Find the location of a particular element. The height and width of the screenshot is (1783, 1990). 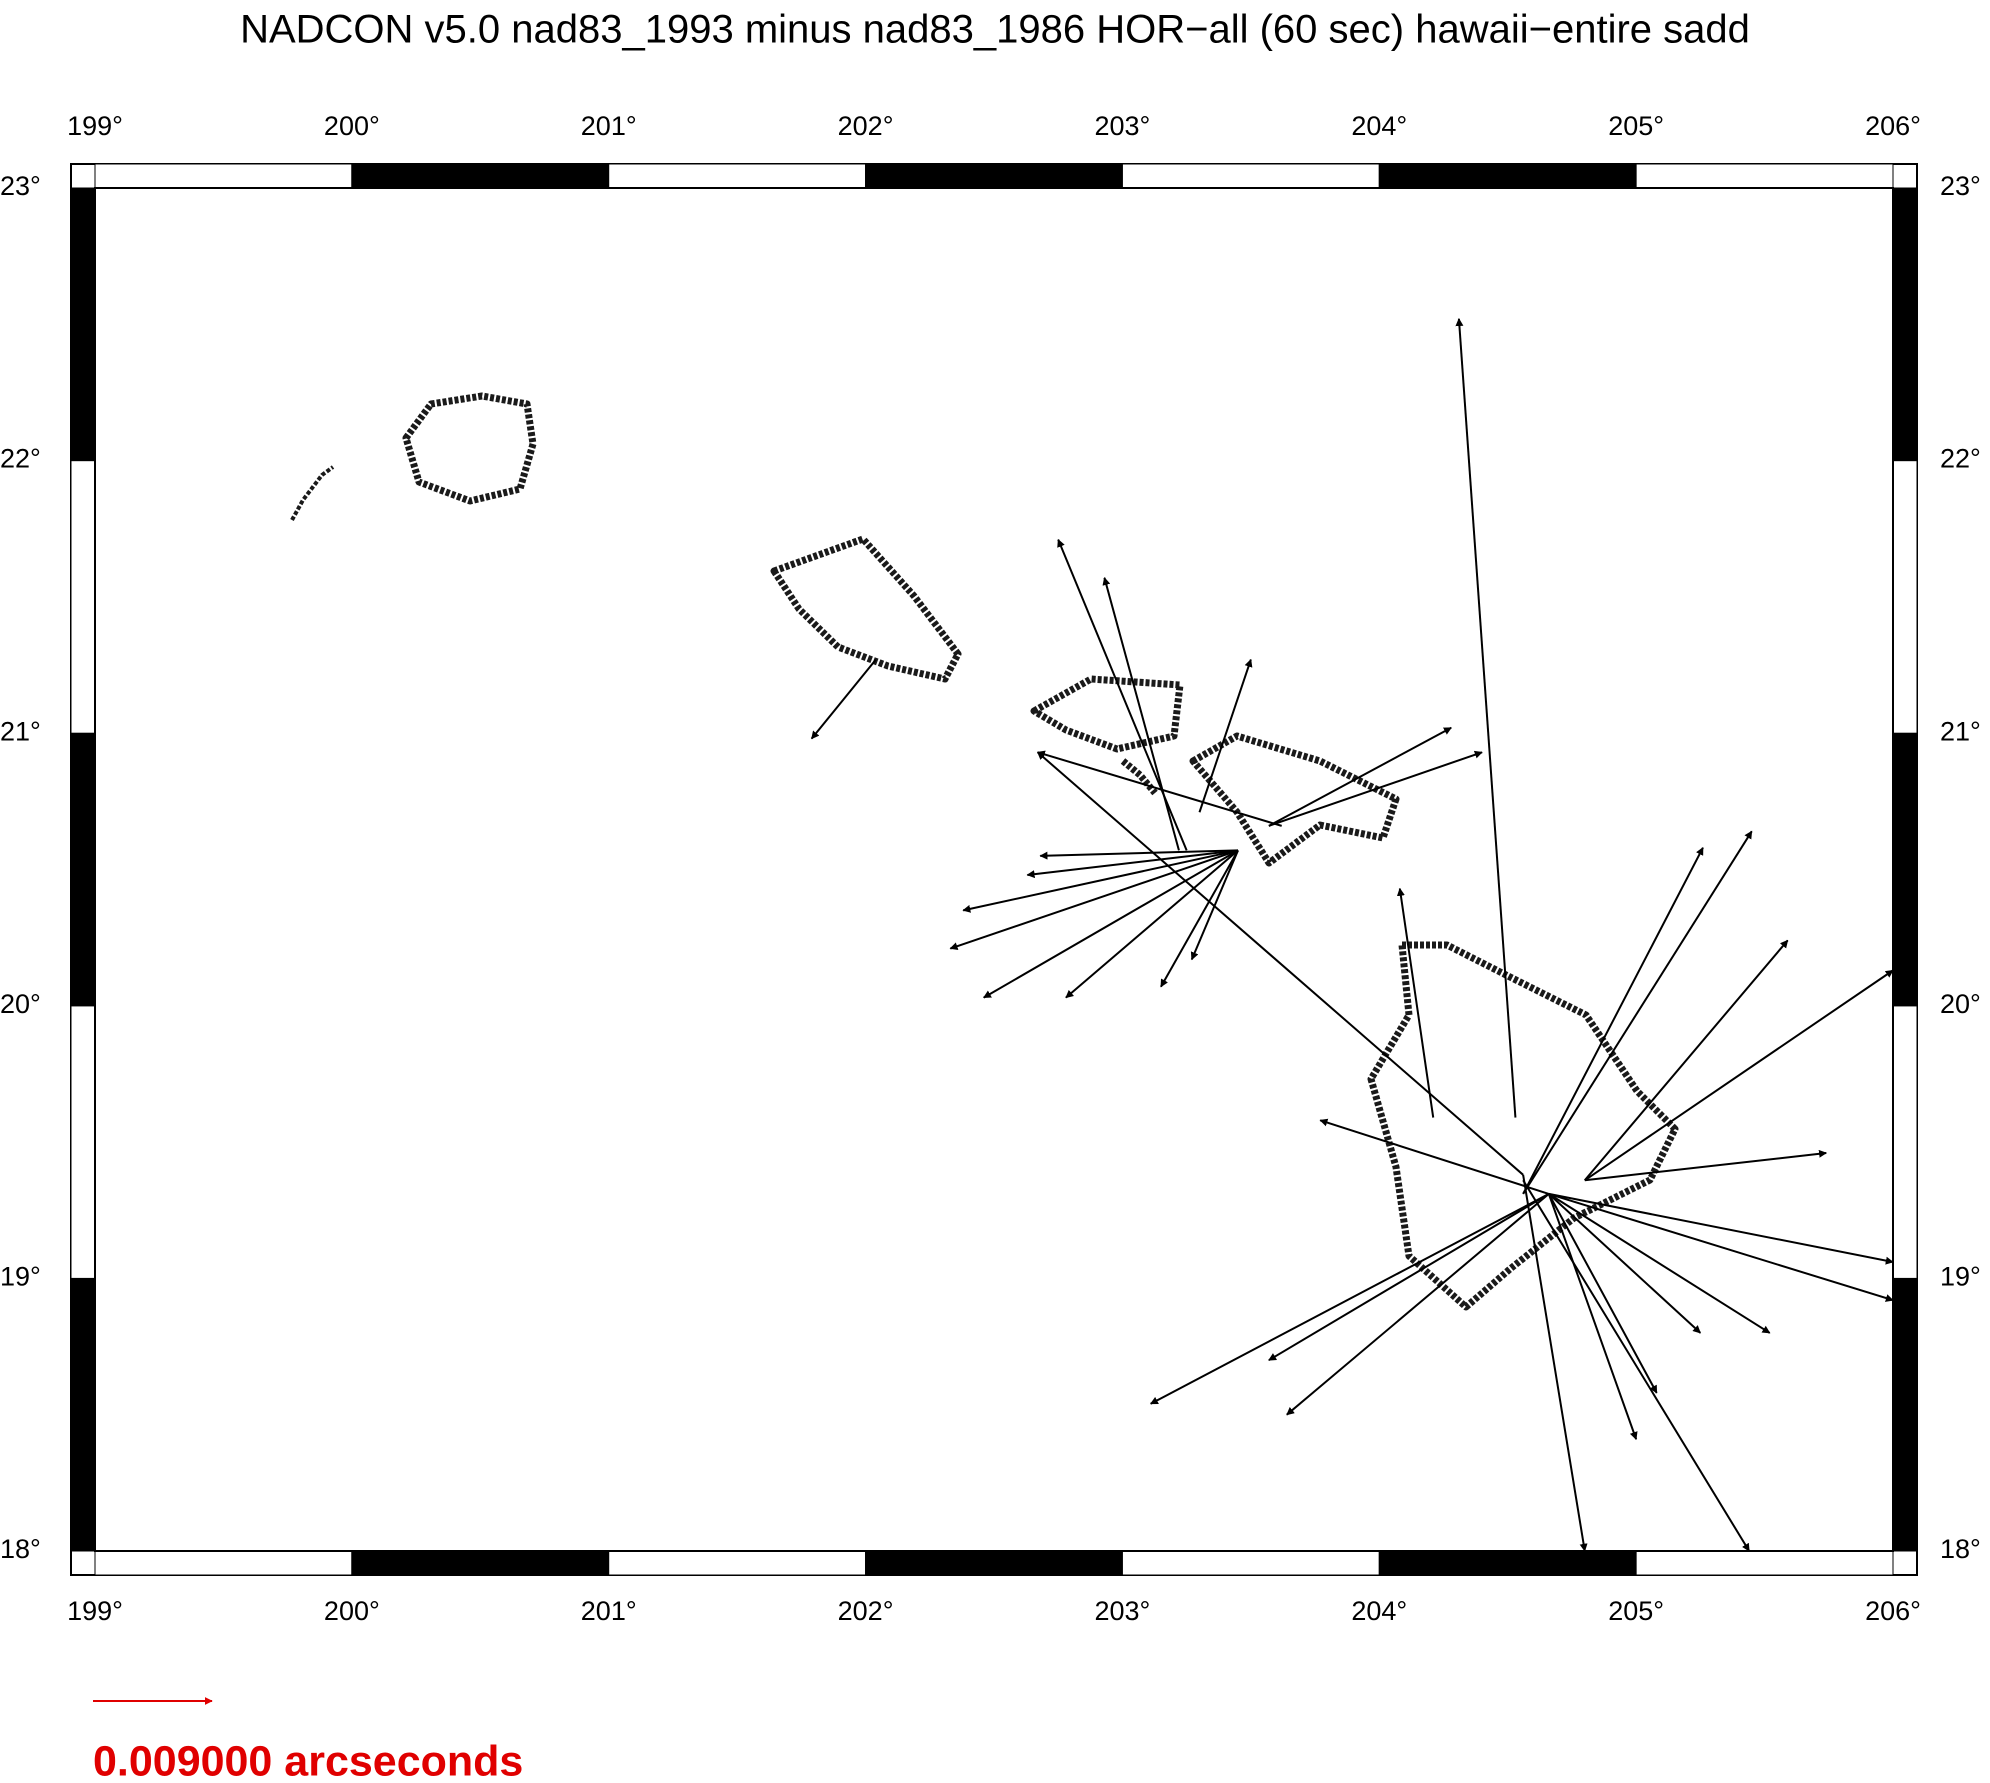

scale-label: 0.009000 arcseconds is located at coordinates (308, 1760).